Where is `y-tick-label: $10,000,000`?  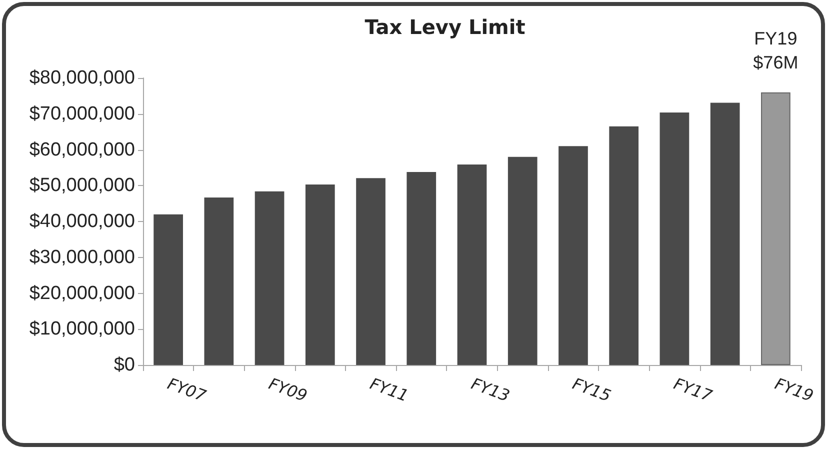
y-tick-label: $10,000,000 is located at coordinates (82, 329).